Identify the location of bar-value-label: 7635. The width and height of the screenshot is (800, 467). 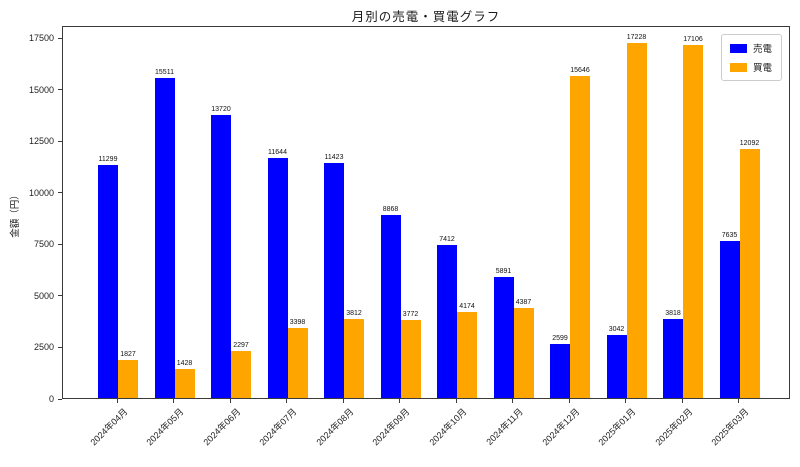
(729, 235).